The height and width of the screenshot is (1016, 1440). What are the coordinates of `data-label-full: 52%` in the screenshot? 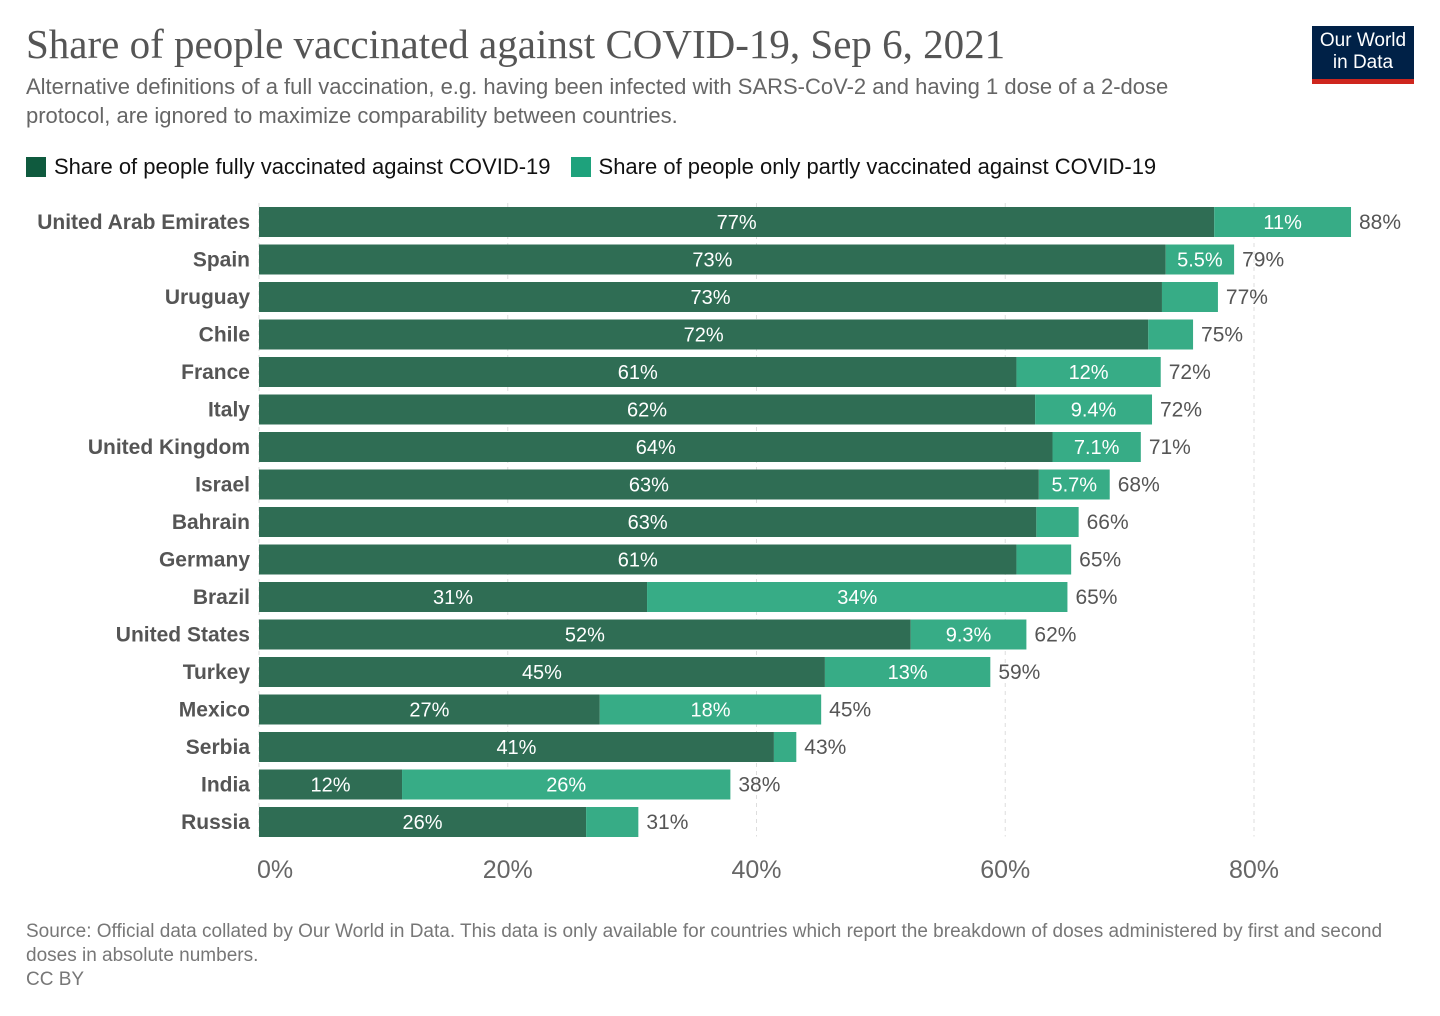 It's located at (585, 636).